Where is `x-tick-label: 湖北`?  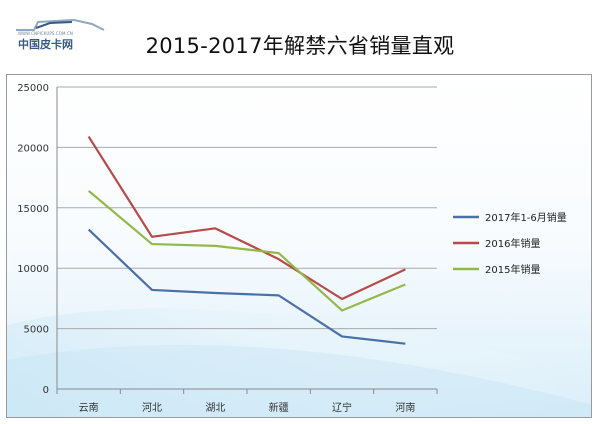 x-tick-label: 湖北 is located at coordinates (215, 408).